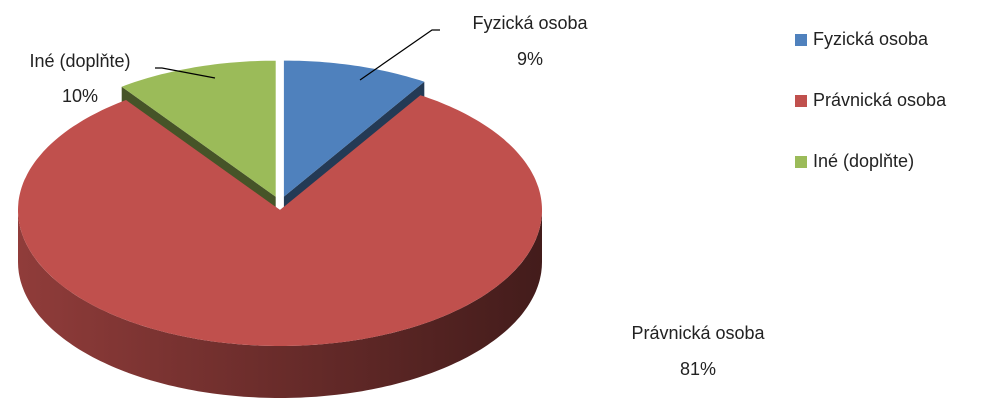  Describe the element at coordinates (698, 369) in the screenshot. I see `data-label: 81%` at that location.